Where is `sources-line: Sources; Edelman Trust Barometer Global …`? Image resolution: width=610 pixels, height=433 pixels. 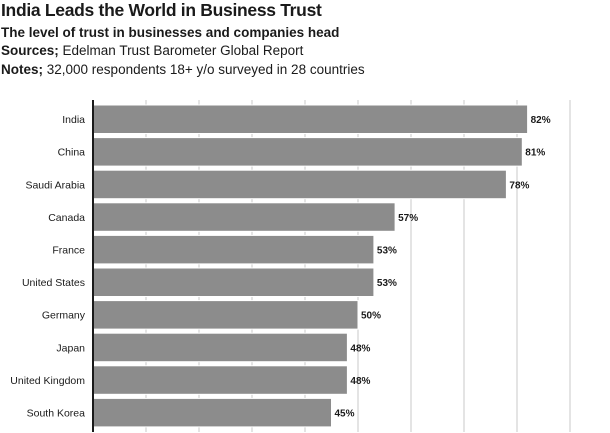
sources-line: Sources; Edelman Trust Barometer Global … is located at coordinates (152, 50).